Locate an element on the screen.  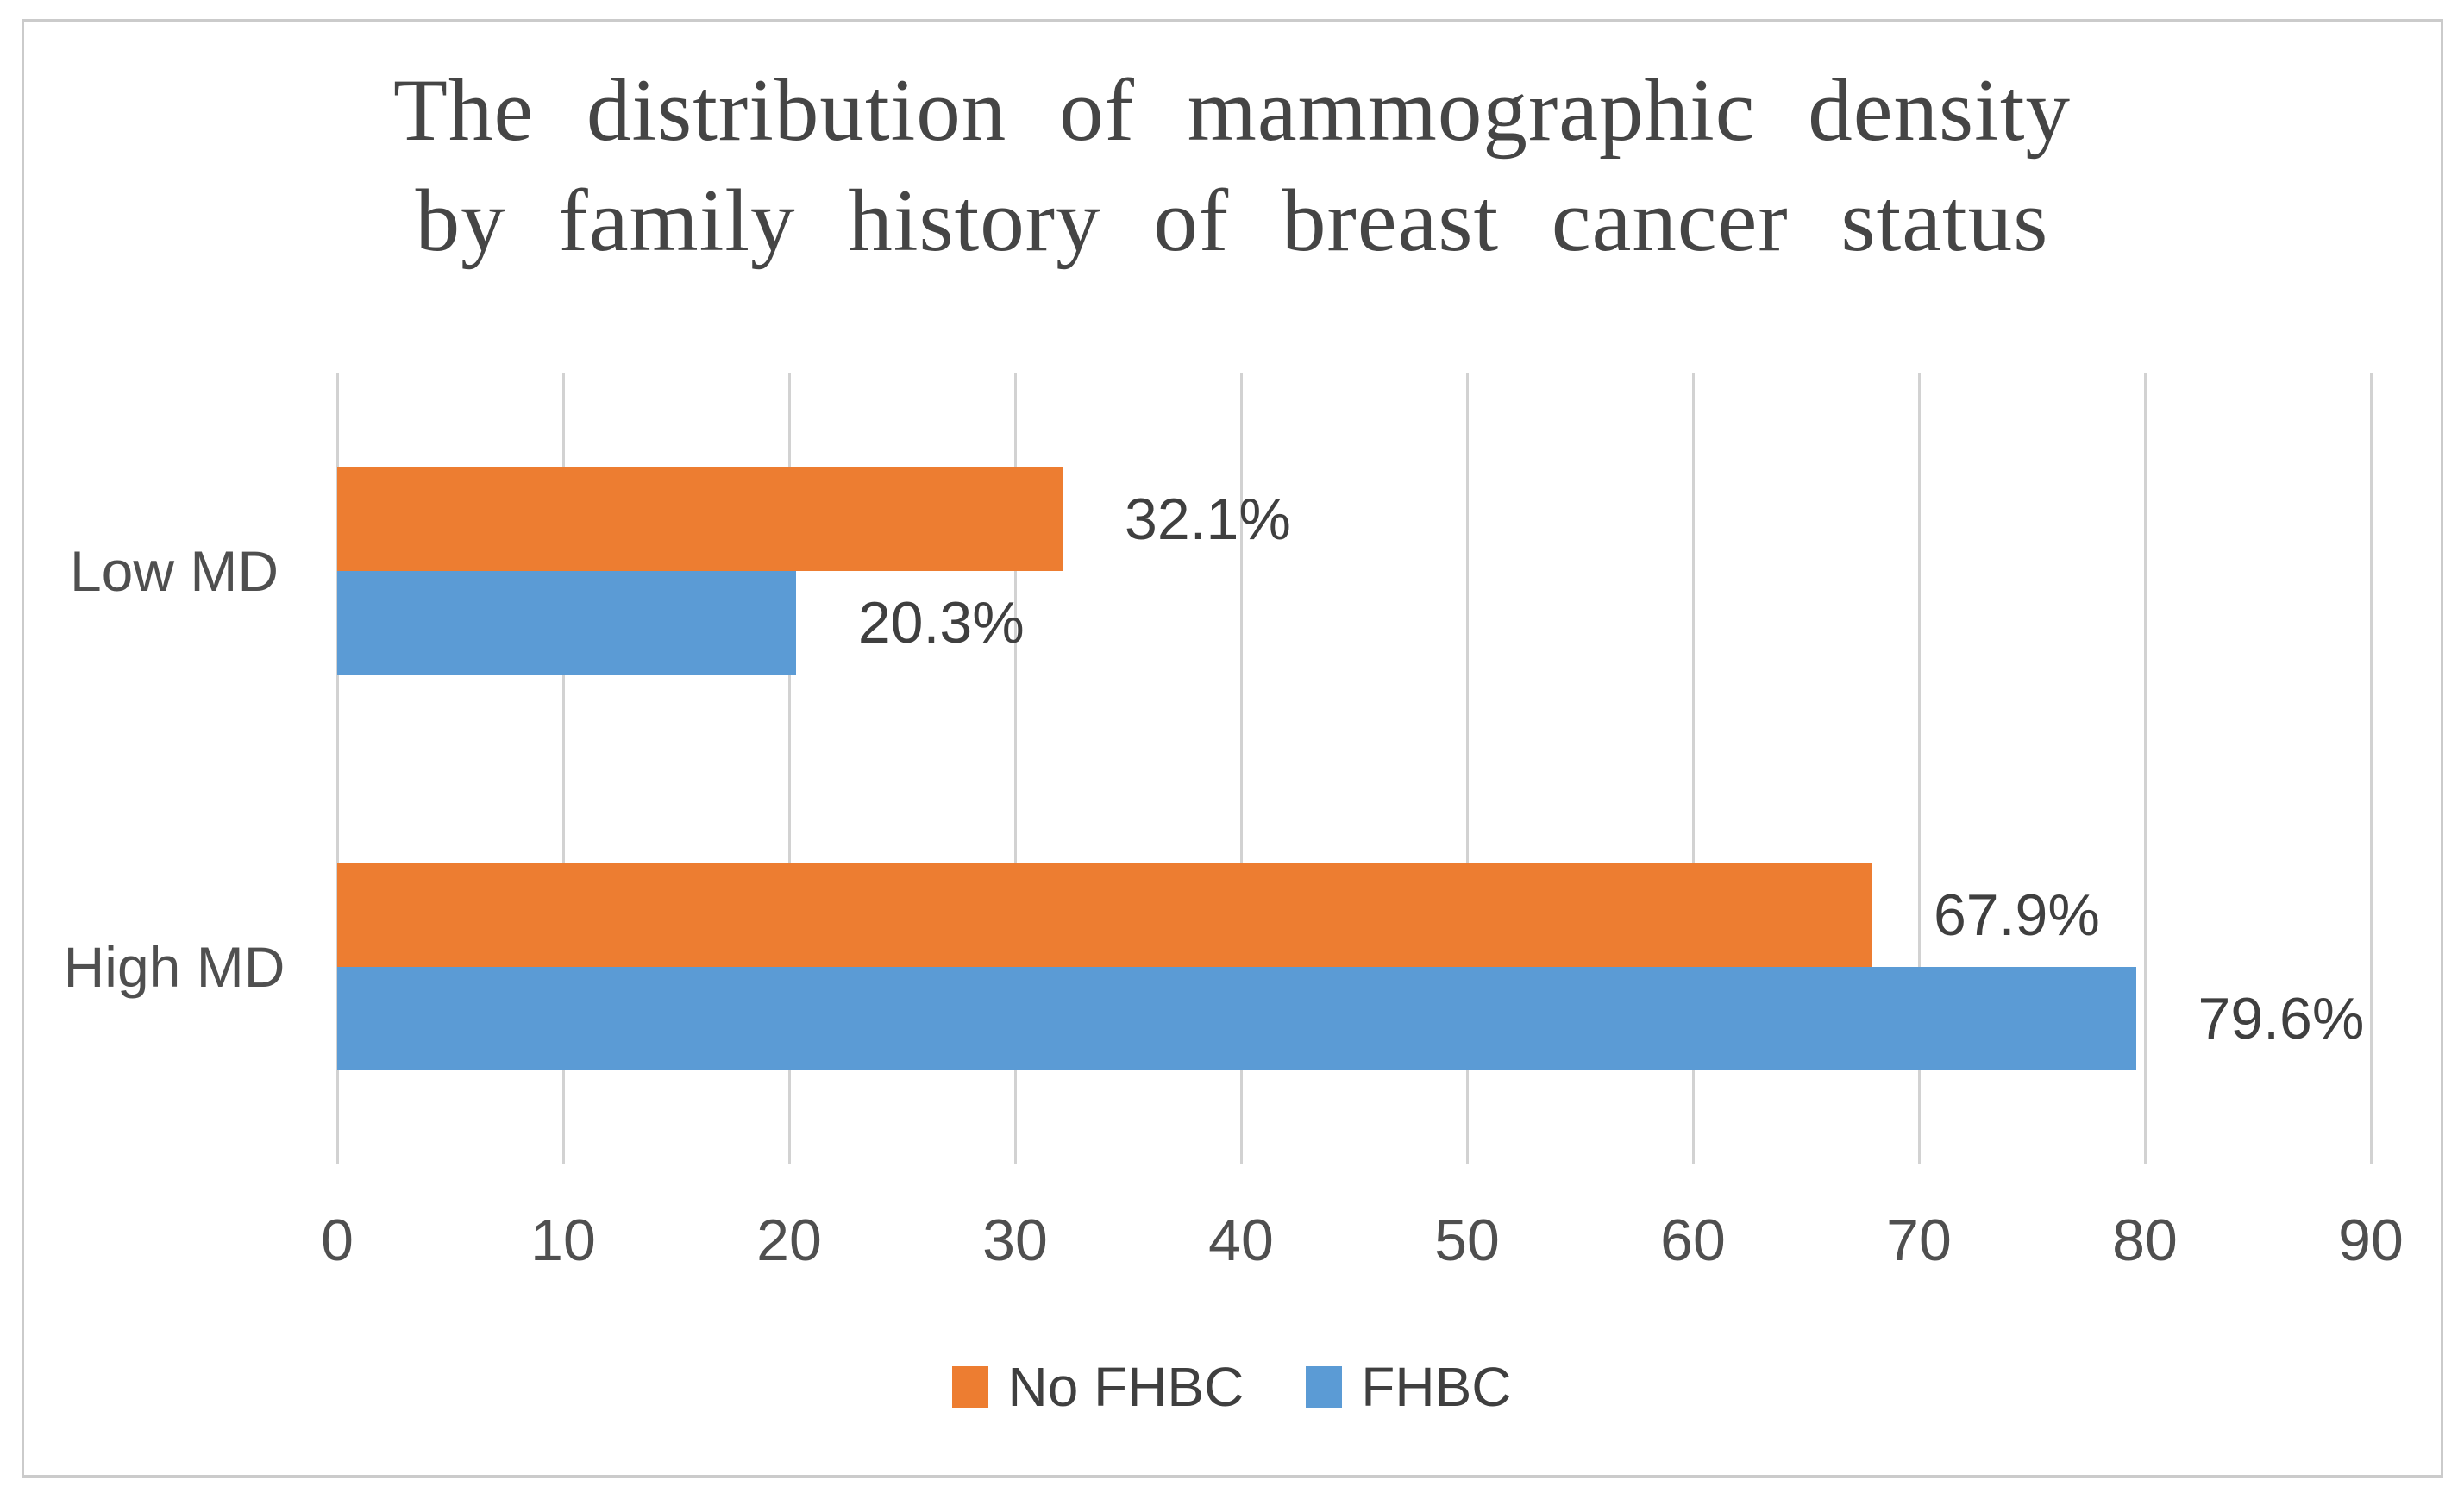
bar-row-low-md-fhbc: 20.3% is located at coordinates (1354, 623).